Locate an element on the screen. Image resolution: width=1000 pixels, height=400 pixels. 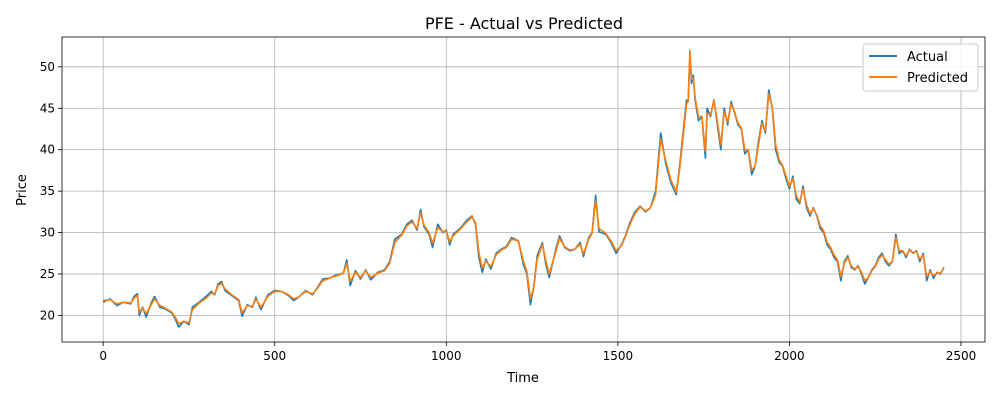
y-tick-label: 20 is located at coordinates (47, 315).